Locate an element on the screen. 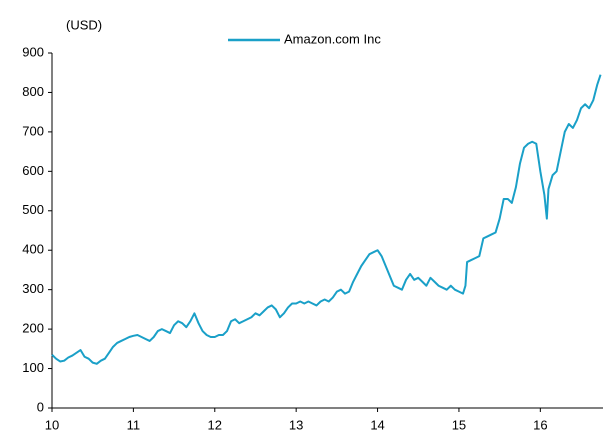  x-tick-label: 15 is located at coordinates (459, 424).